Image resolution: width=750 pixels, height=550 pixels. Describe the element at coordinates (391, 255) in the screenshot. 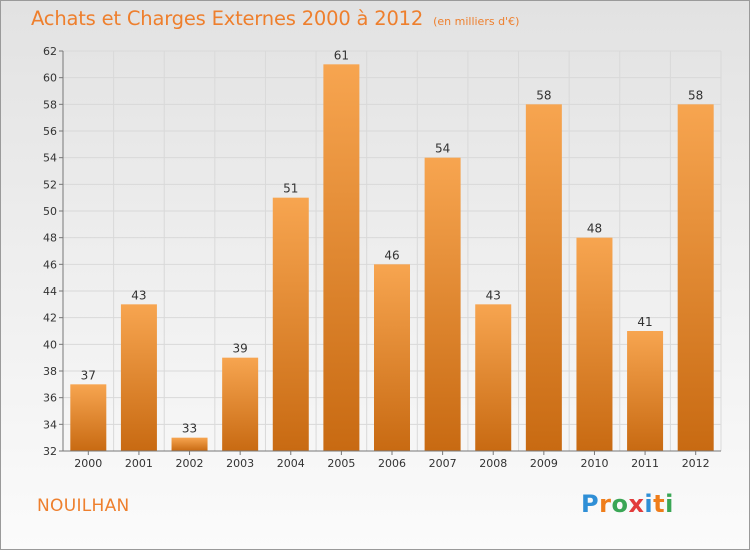

I see `bar-value-label: 46` at that location.